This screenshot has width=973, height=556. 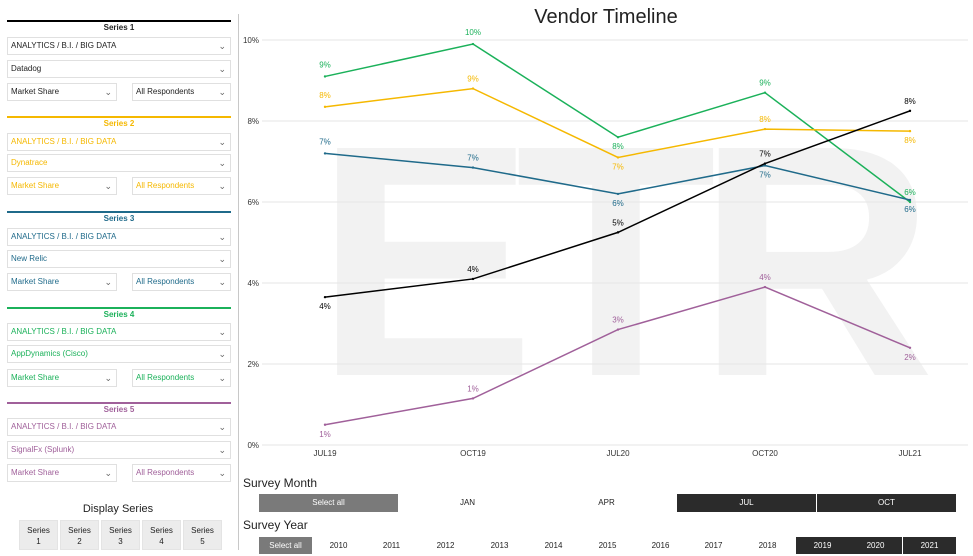 I want to click on series-2-sector-value: ANALYTICS / B.I. / BIG DATA, so click(x=64, y=141).